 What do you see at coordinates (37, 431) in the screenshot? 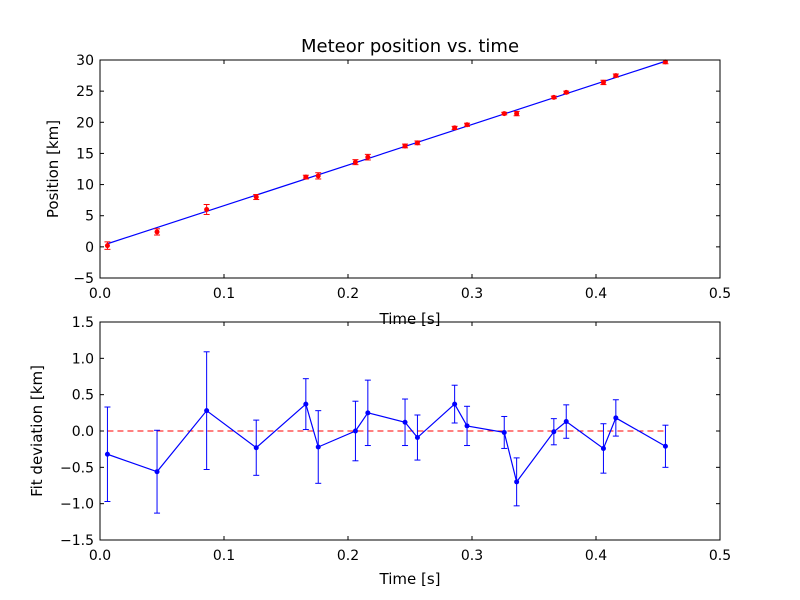
I see `deviation-y-axis-label: Fit deviation [km]` at bounding box center [37, 431].